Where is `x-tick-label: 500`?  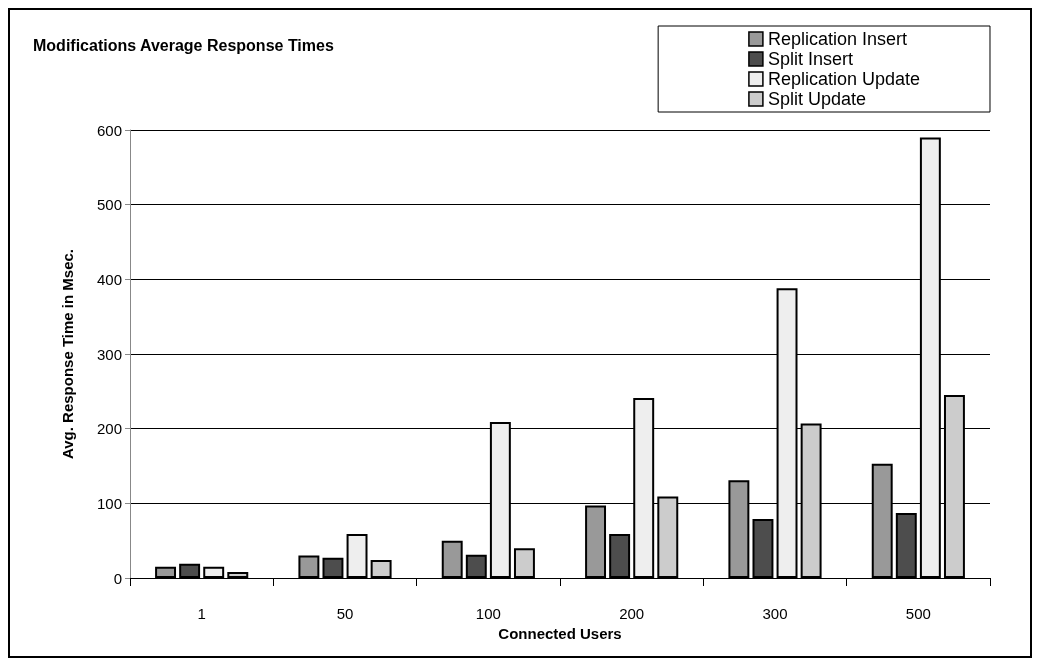 x-tick-label: 500 is located at coordinates (918, 613).